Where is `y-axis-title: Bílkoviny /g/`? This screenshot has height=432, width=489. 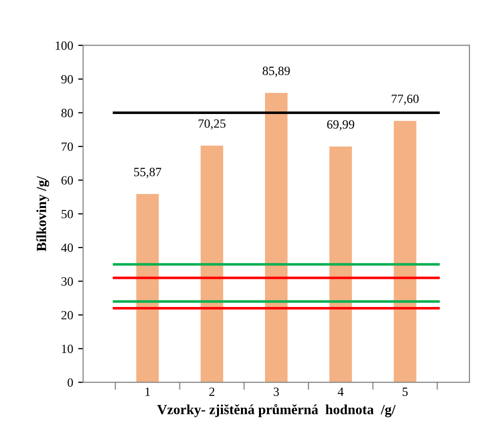
y-axis-title: Bílkoviny /g/ is located at coordinates (43, 214).